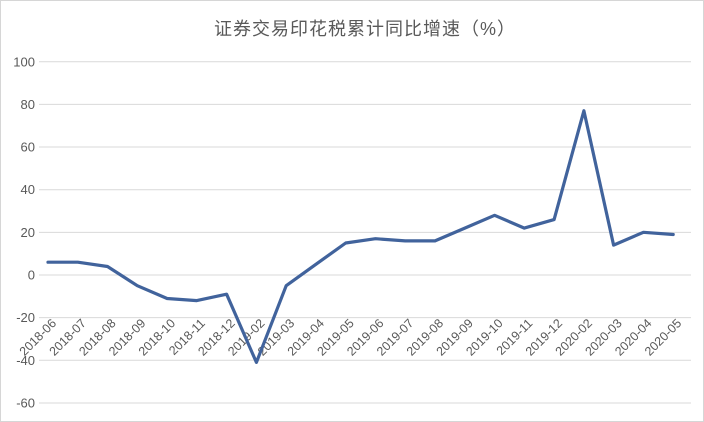 The height and width of the screenshot is (422, 704). I want to click on y-tick-label: -40, so click(25, 360).